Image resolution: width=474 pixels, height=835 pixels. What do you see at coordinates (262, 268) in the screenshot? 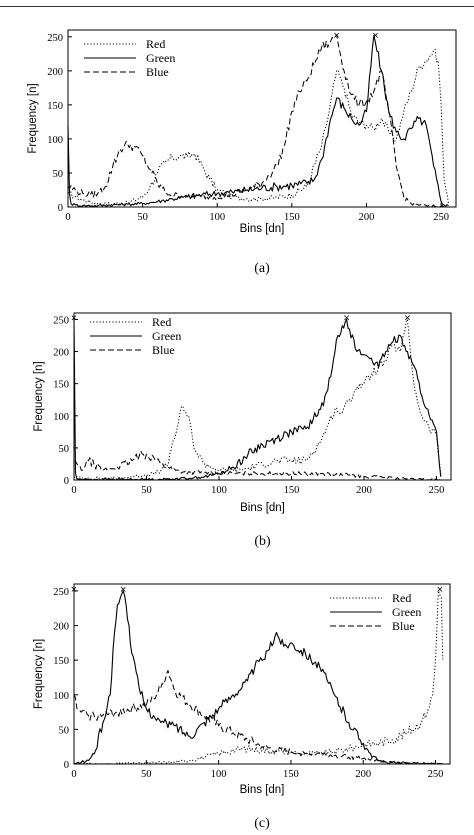
I see `chart-caption: (a)` at bounding box center [262, 268].